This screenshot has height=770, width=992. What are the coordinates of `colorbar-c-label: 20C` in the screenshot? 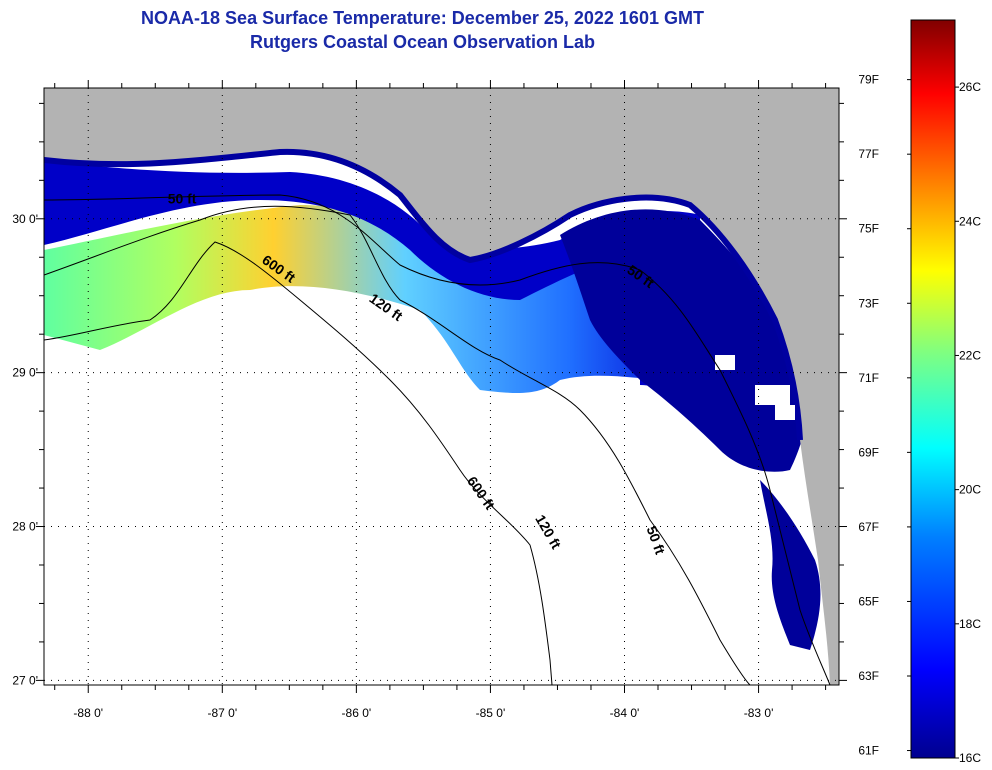 It's located at (970, 490).